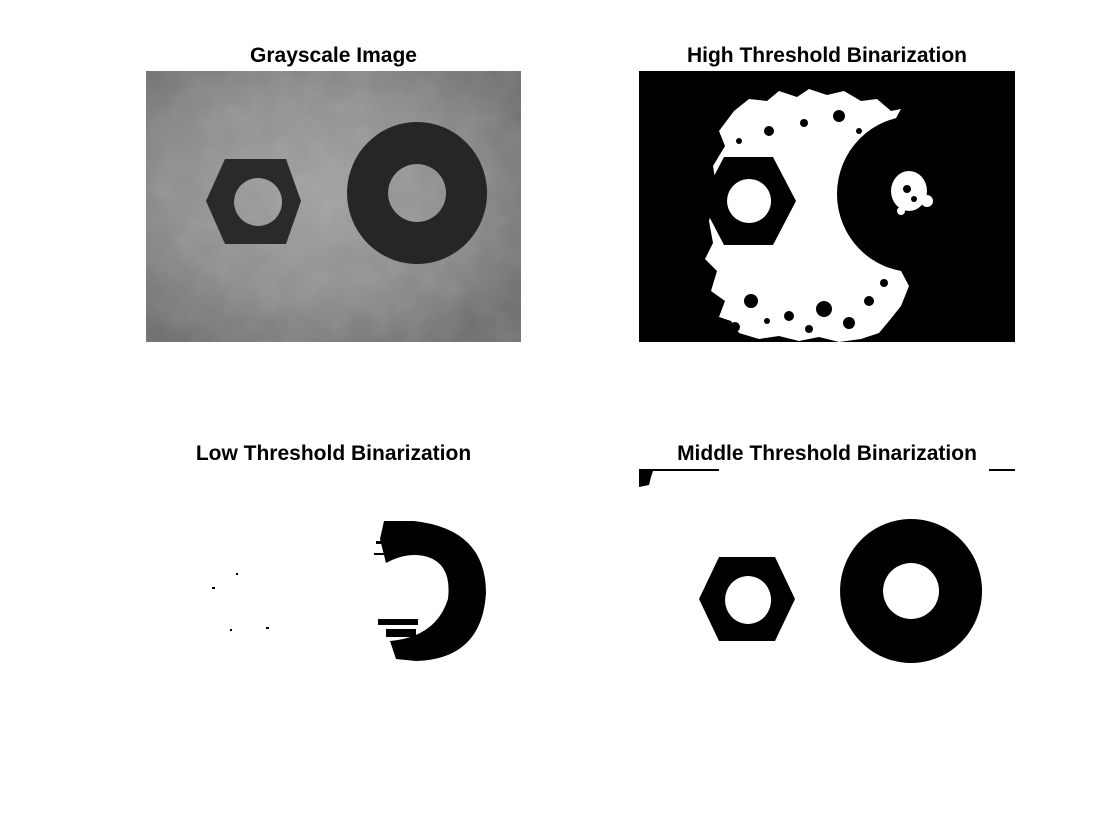  I want to click on washer-crescent, so click(433, 591).